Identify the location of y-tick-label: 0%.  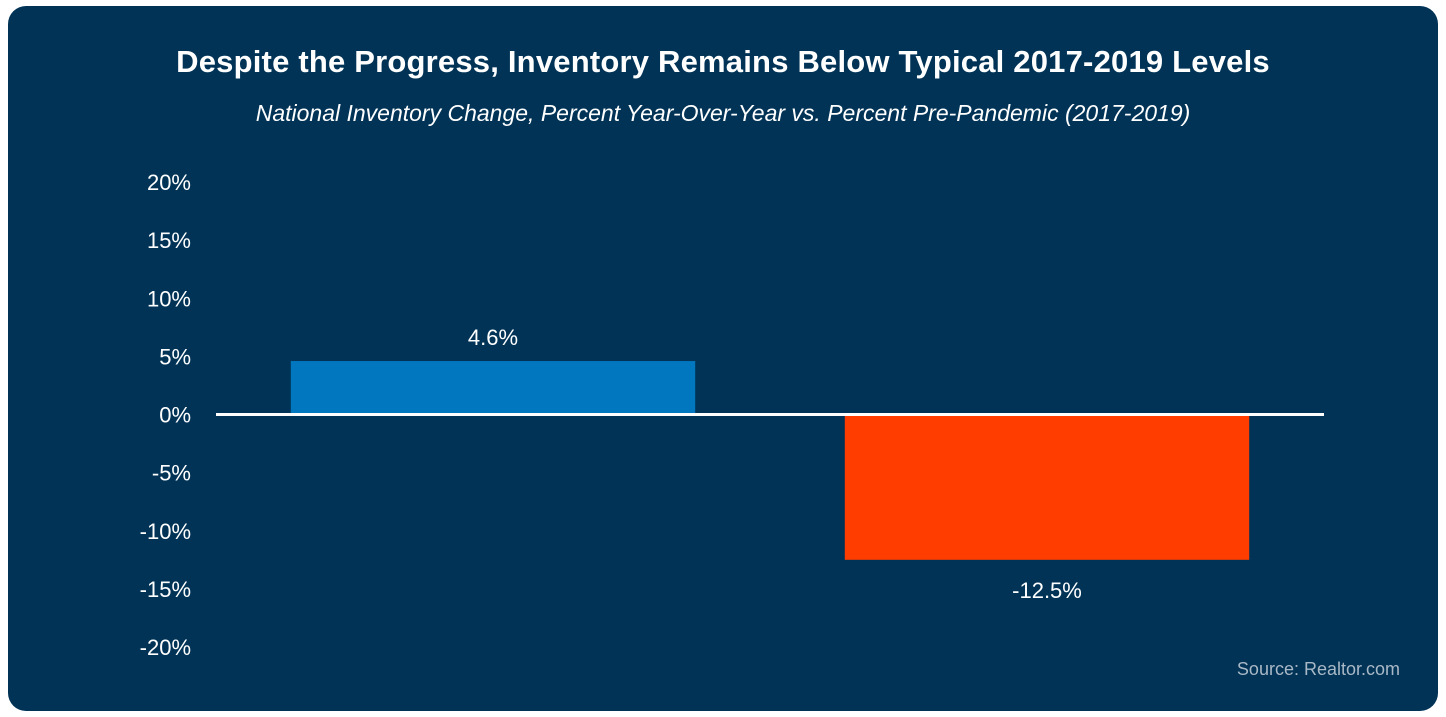
(175, 415).